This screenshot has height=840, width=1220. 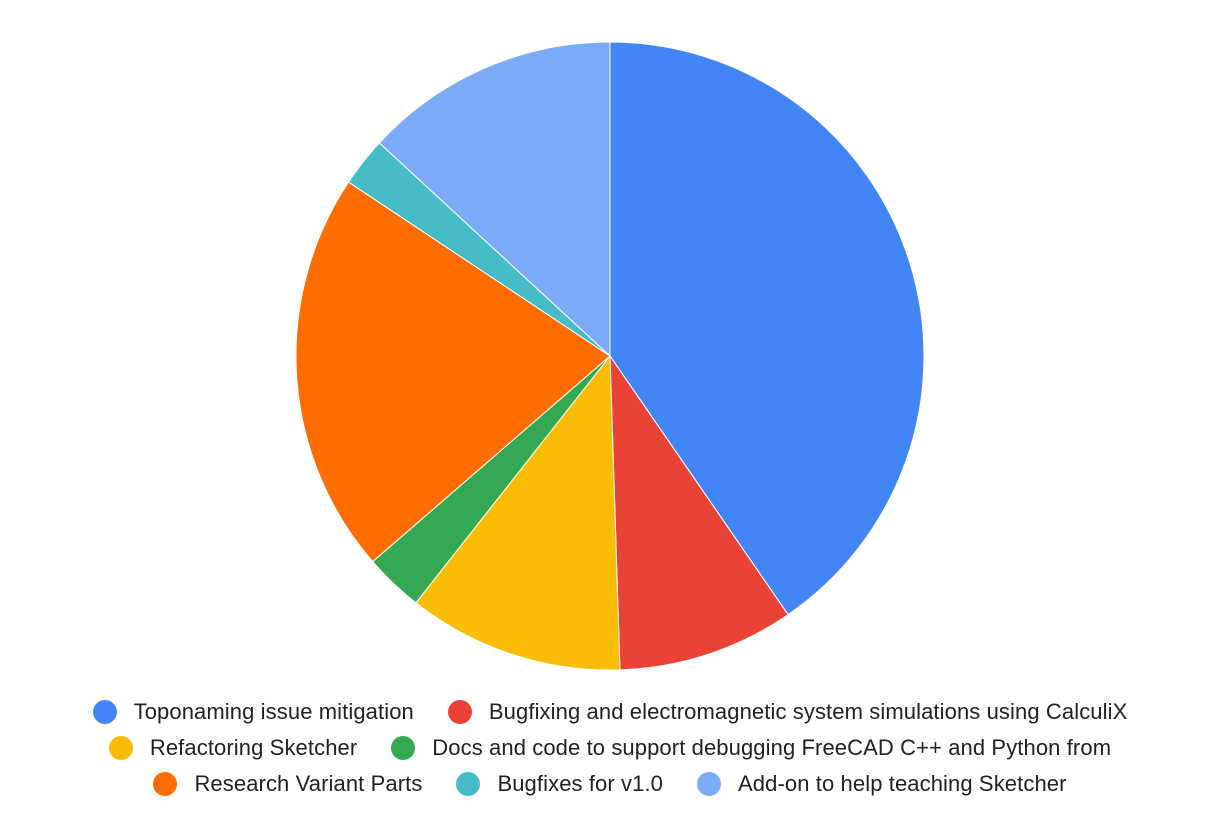 What do you see at coordinates (902, 783) in the screenshot?
I see `legend-label: Add-on to help teaching Sketcher` at bounding box center [902, 783].